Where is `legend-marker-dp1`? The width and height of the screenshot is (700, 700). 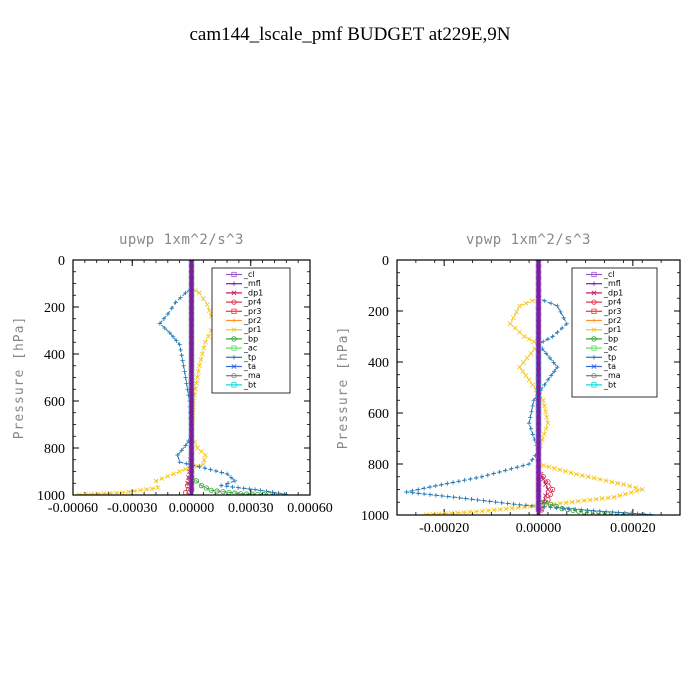 legend-marker-dp1 is located at coordinates (594, 293).